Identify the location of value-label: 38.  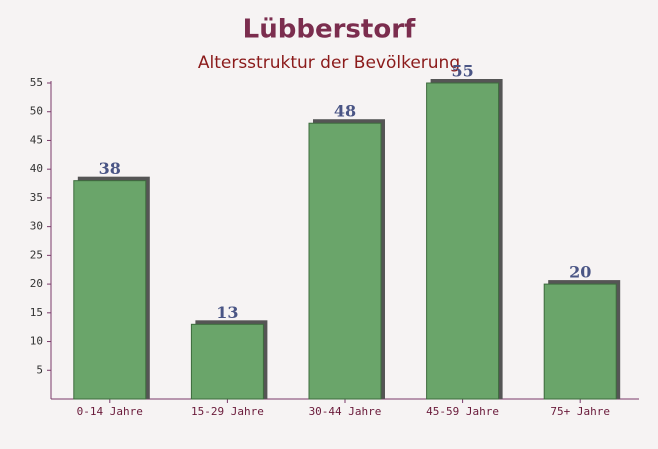
(110, 168).